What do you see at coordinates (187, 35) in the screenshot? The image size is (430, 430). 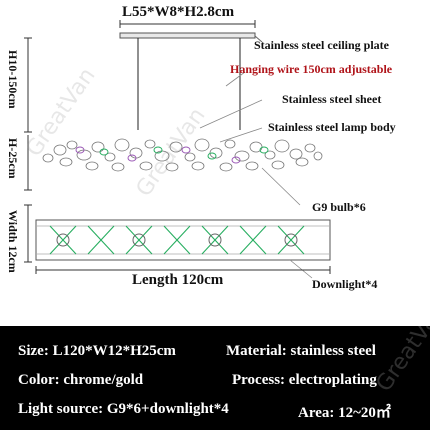 I see `ceiling-plate` at bounding box center [187, 35].